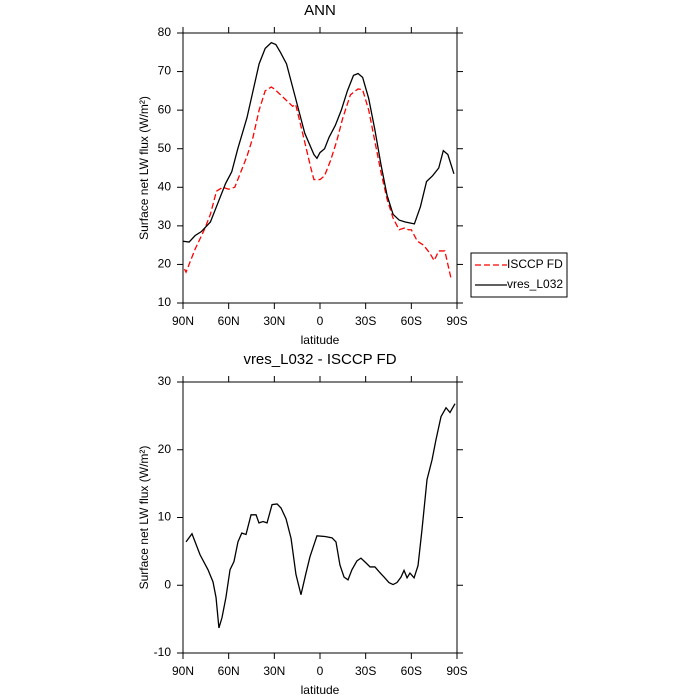 This screenshot has height=700, width=700. What do you see at coordinates (165, 148) in the screenshot?
I see `y-tick-label: 50` at bounding box center [165, 148].